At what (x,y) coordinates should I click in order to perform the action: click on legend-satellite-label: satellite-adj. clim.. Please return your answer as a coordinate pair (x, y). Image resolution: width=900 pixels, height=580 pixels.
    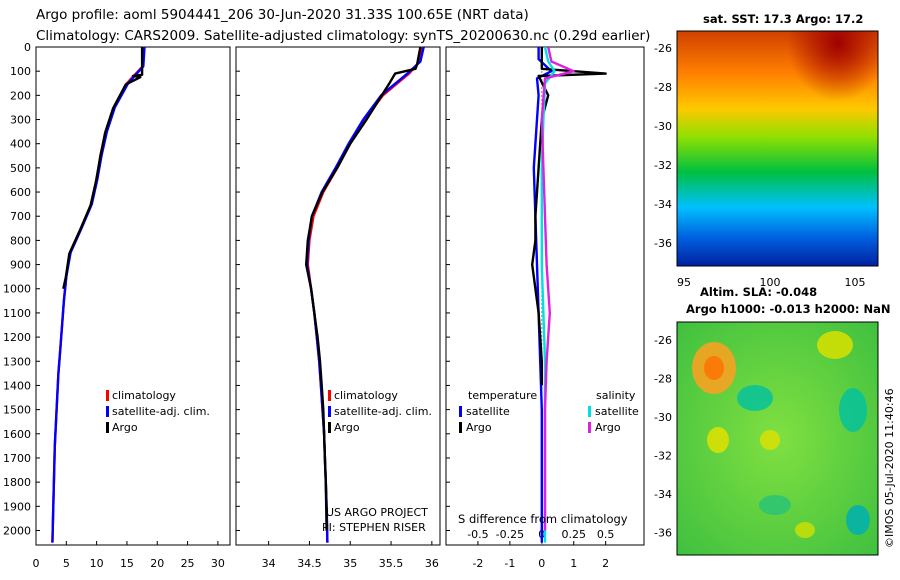
    Looking at the image, I should click on (383, 411).